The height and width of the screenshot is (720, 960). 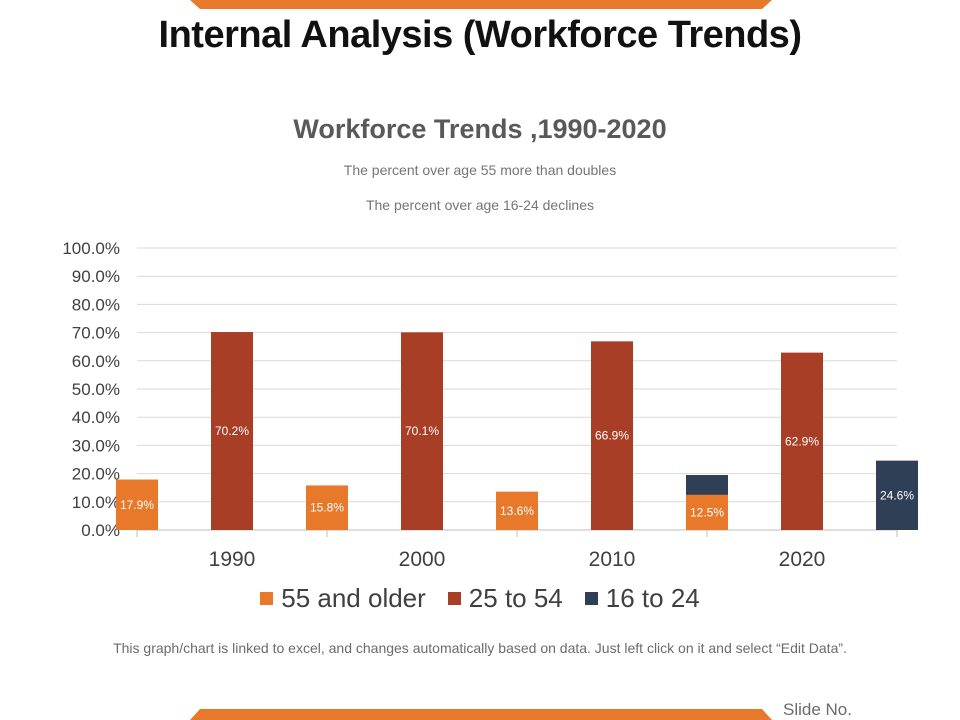 What do you see at coordinates (353, 598) in the screenshot?
I see `legend-label: 55 and older` at bounding box center [353, 598].